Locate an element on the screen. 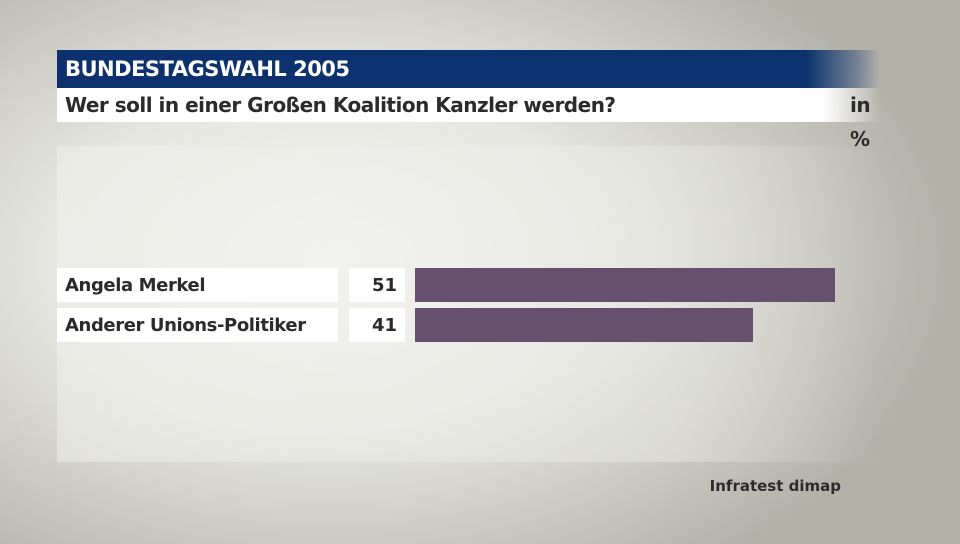  source-label: Infratest dimap is located at coordinates (775, 486).